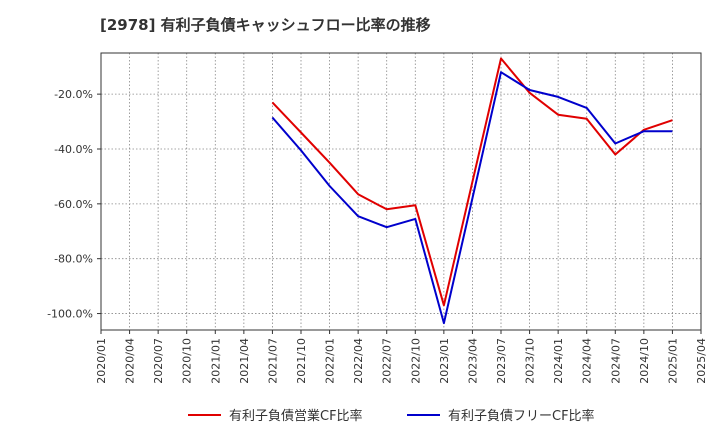 The image size is (720, 440). What do you see at coordinates (521, 416) in the screenshot?
I see `legend-label: 有利子負債フリーCF比率` at bounding box center [521, 416].